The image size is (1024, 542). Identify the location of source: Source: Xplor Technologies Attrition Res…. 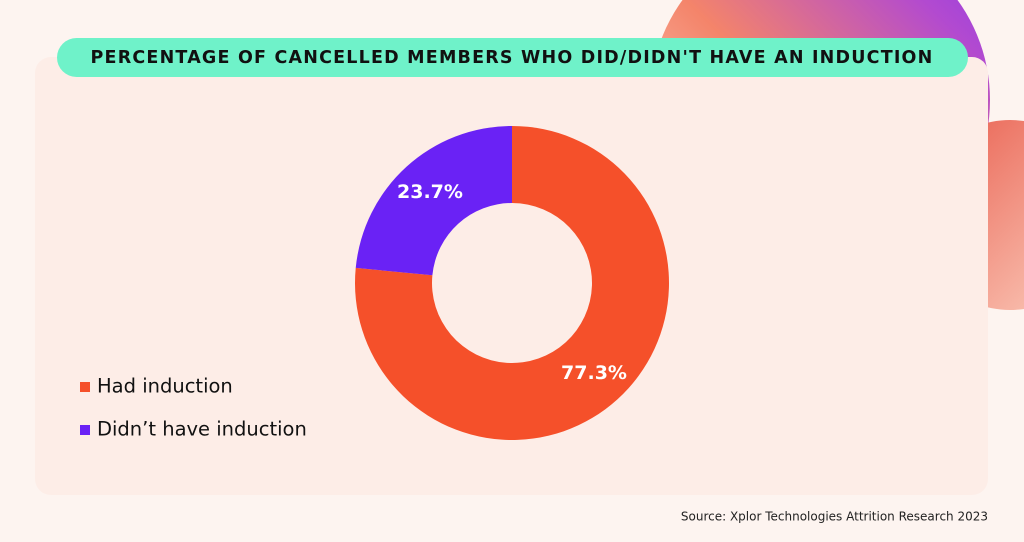
(834, 517).